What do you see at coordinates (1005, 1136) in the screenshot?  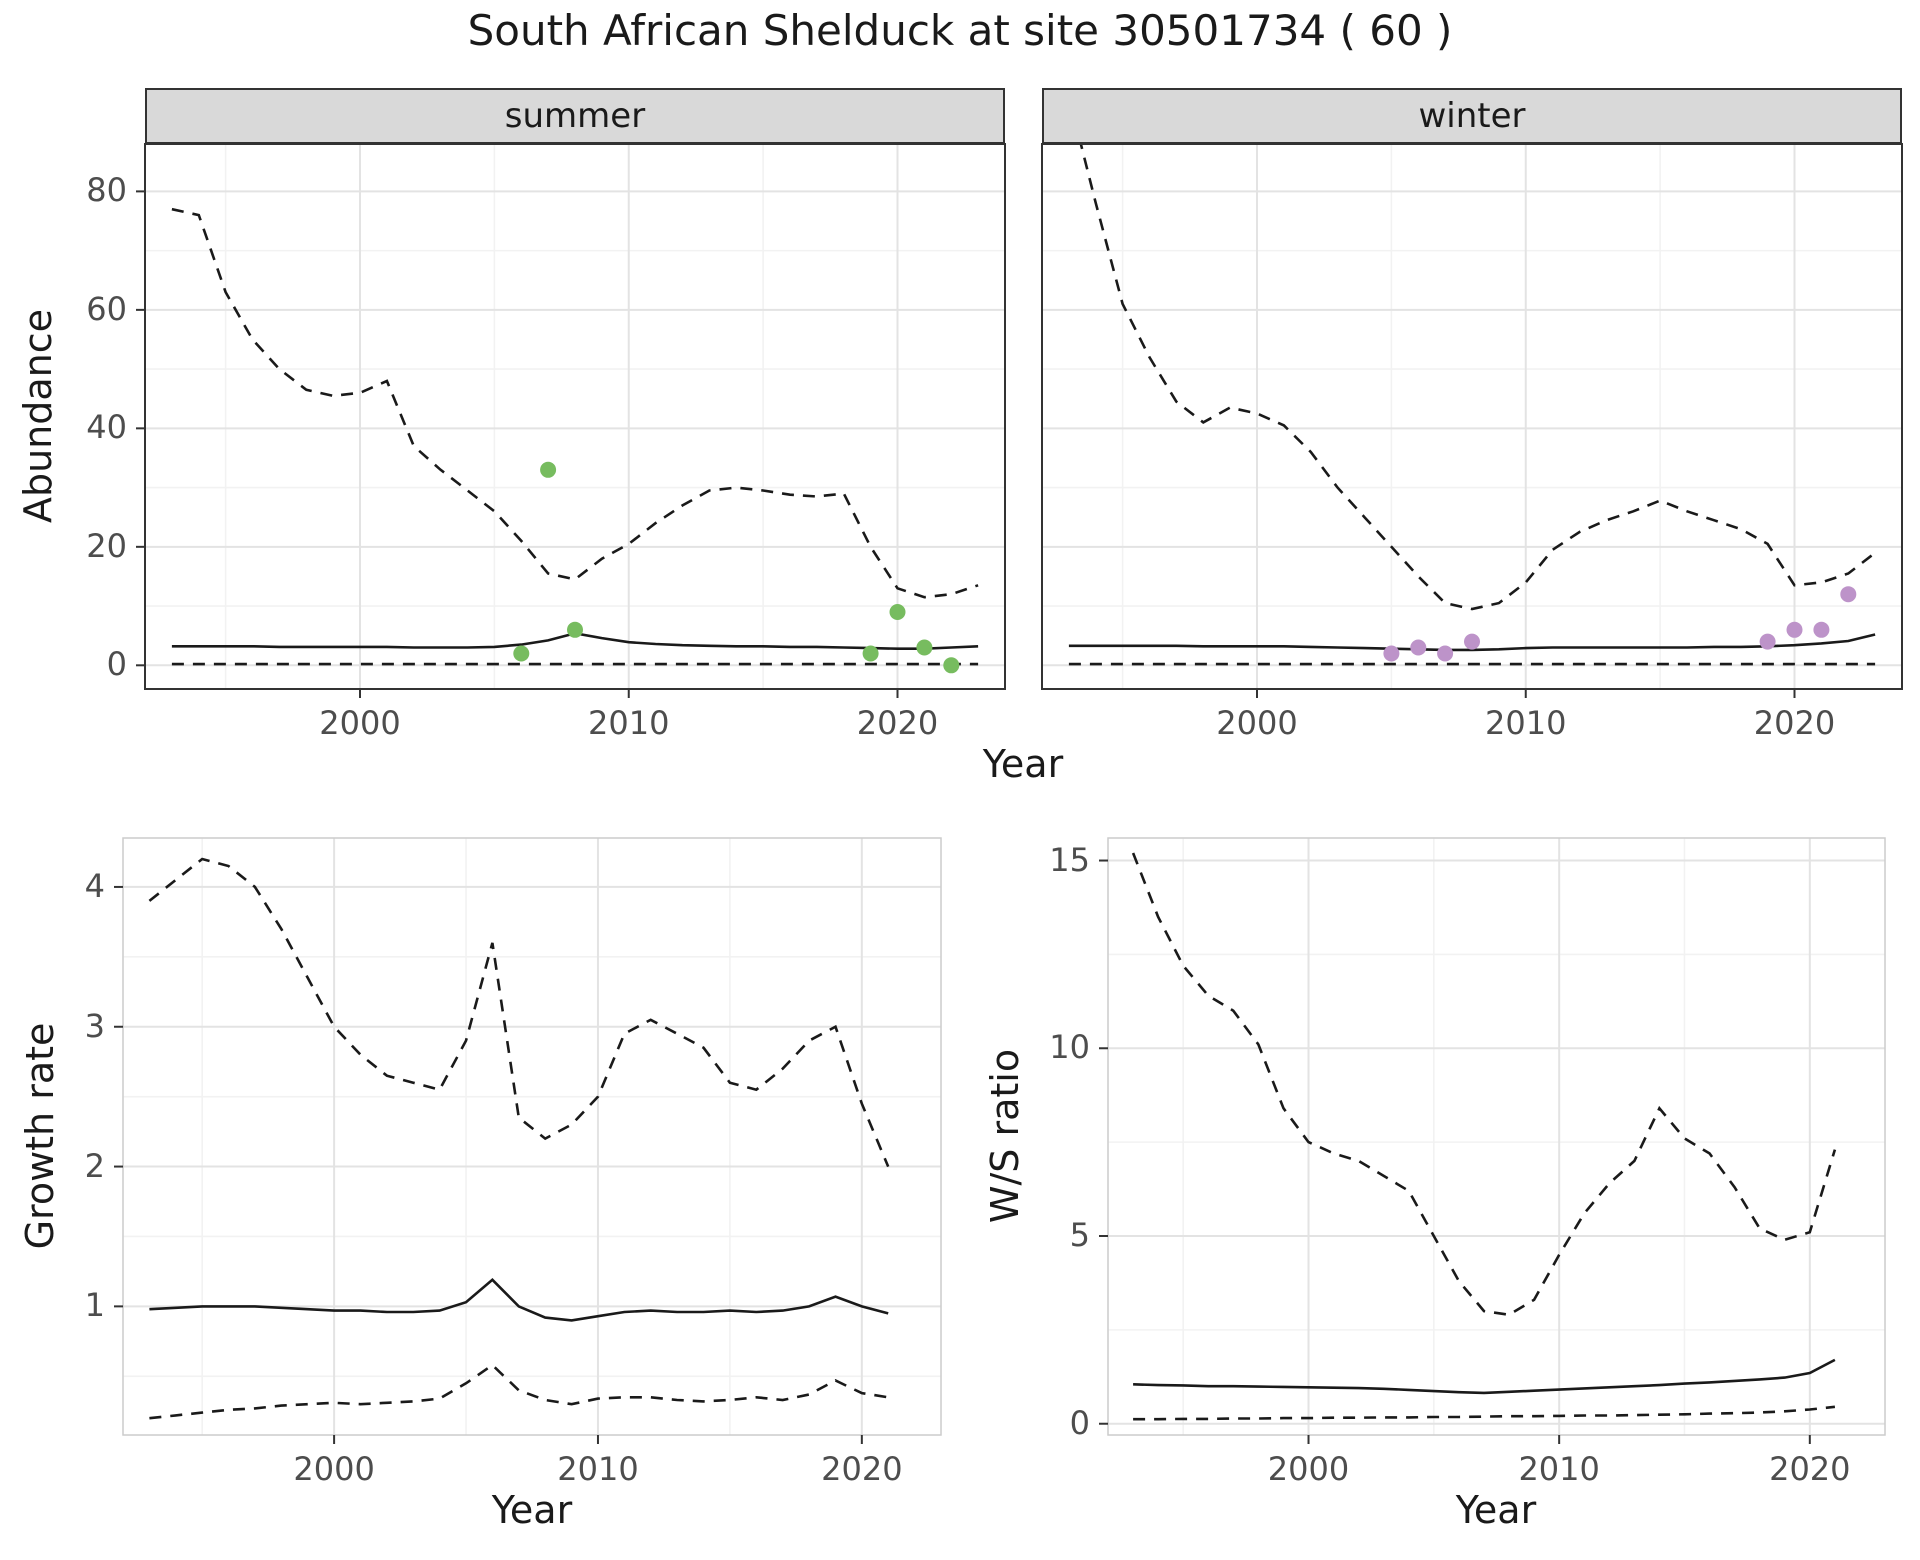 I see `ws-y-axis-title: W/S ratio` at bounding box center [1005, 1136].